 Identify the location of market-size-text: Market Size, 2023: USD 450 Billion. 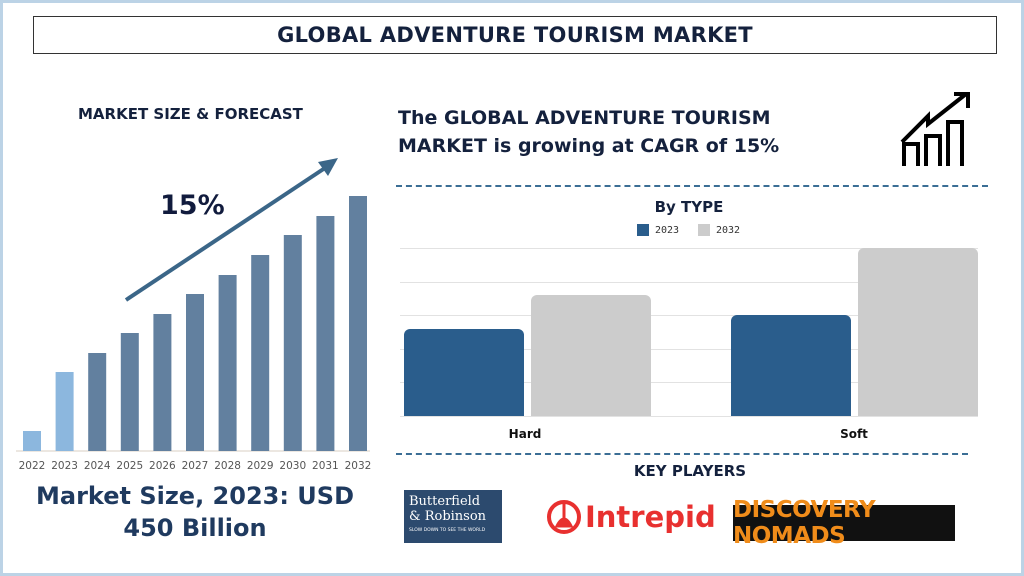
(194, 512).